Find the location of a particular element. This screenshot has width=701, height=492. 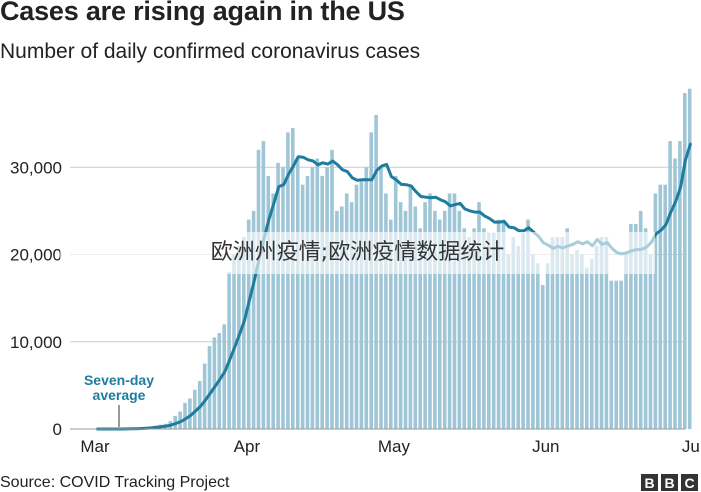

annotation-label: Seven-day is located at coordinates (119, 380).